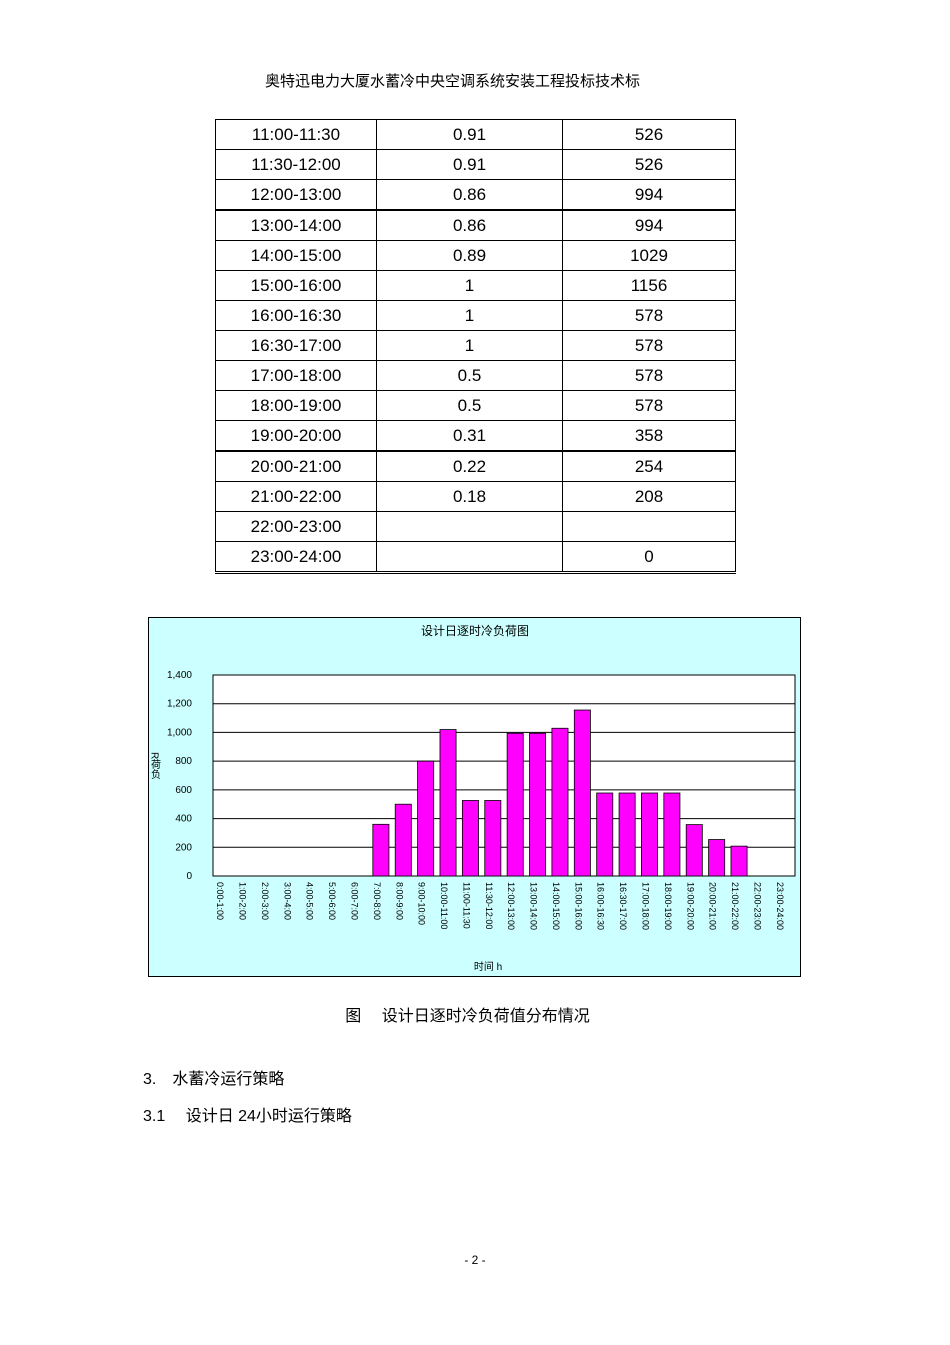 The width and height of the screenshot is (950, 1345). I want to click on x-tick-label: 1:00-2:00, so click(243, 901).